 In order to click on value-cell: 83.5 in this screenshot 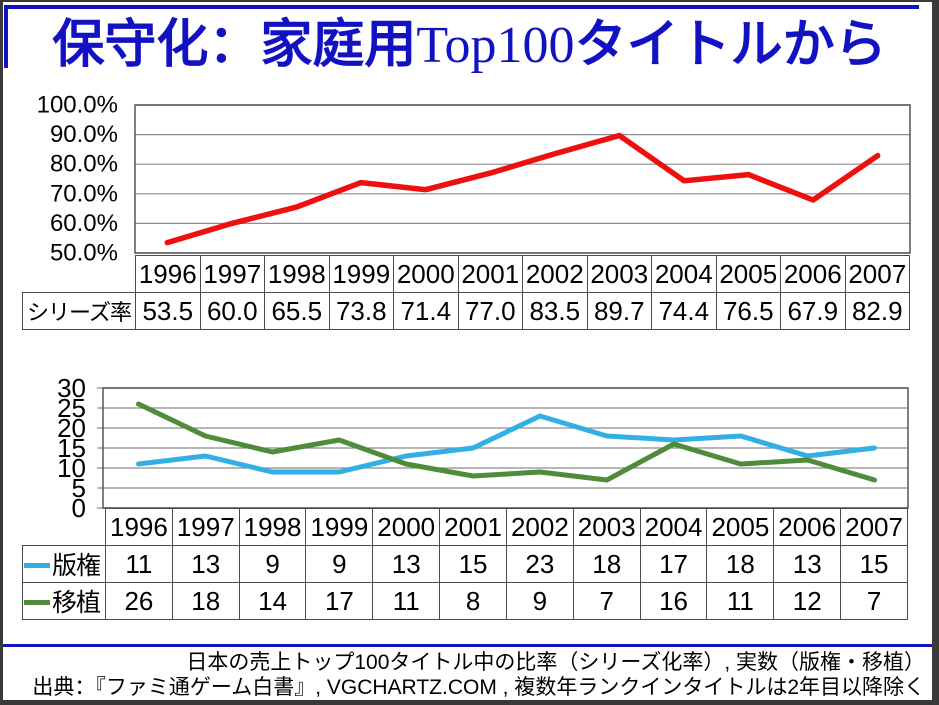, I will do `click(555, 311)`.